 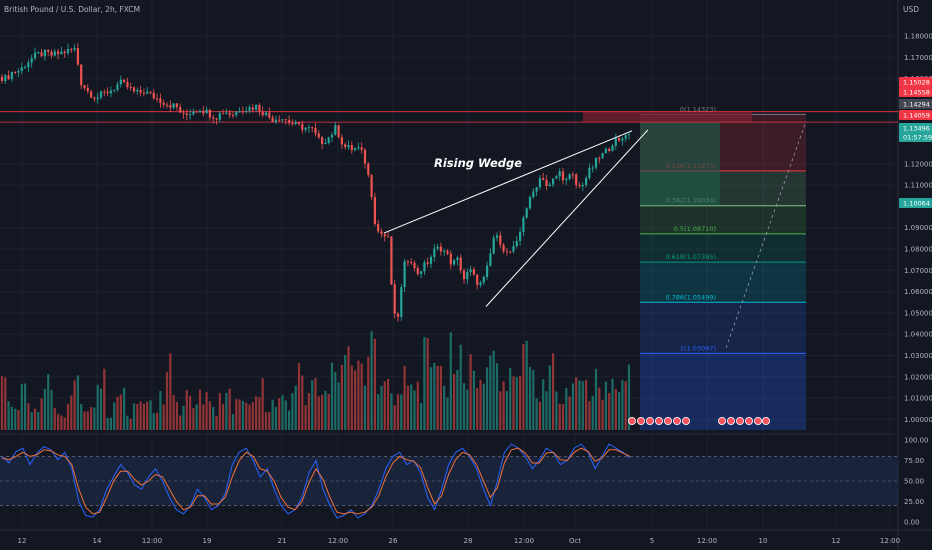 I want to click on price-tick-label: 1.11000, so click(x=918, y=186).